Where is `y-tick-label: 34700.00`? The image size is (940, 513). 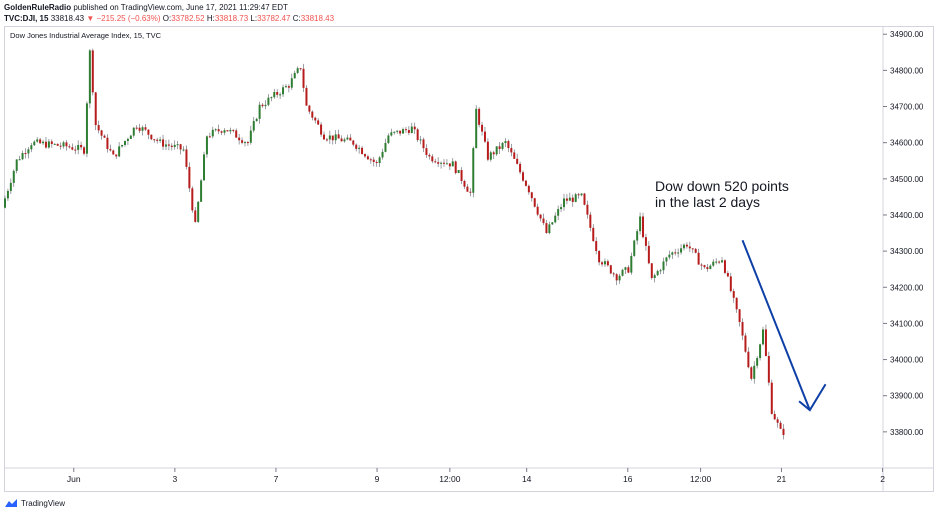
y-tick-label: 34700.00 is located at coordinates (907, 107).